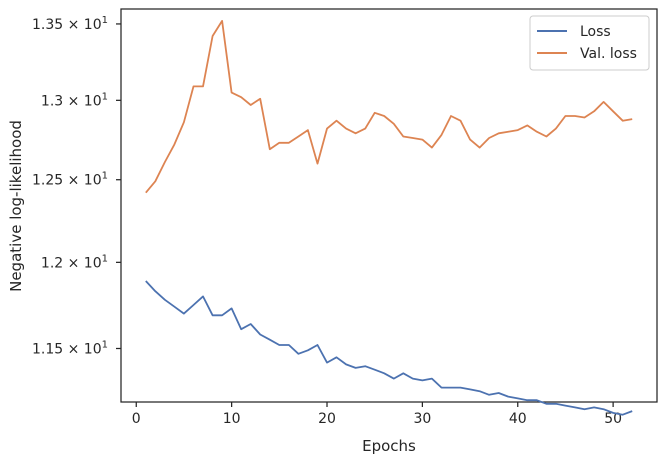 This screenshot has width=667, height=463. Describe the element at coordinates (613, 419) in the screenshot. I see `x-tick-label: 50` at that location.